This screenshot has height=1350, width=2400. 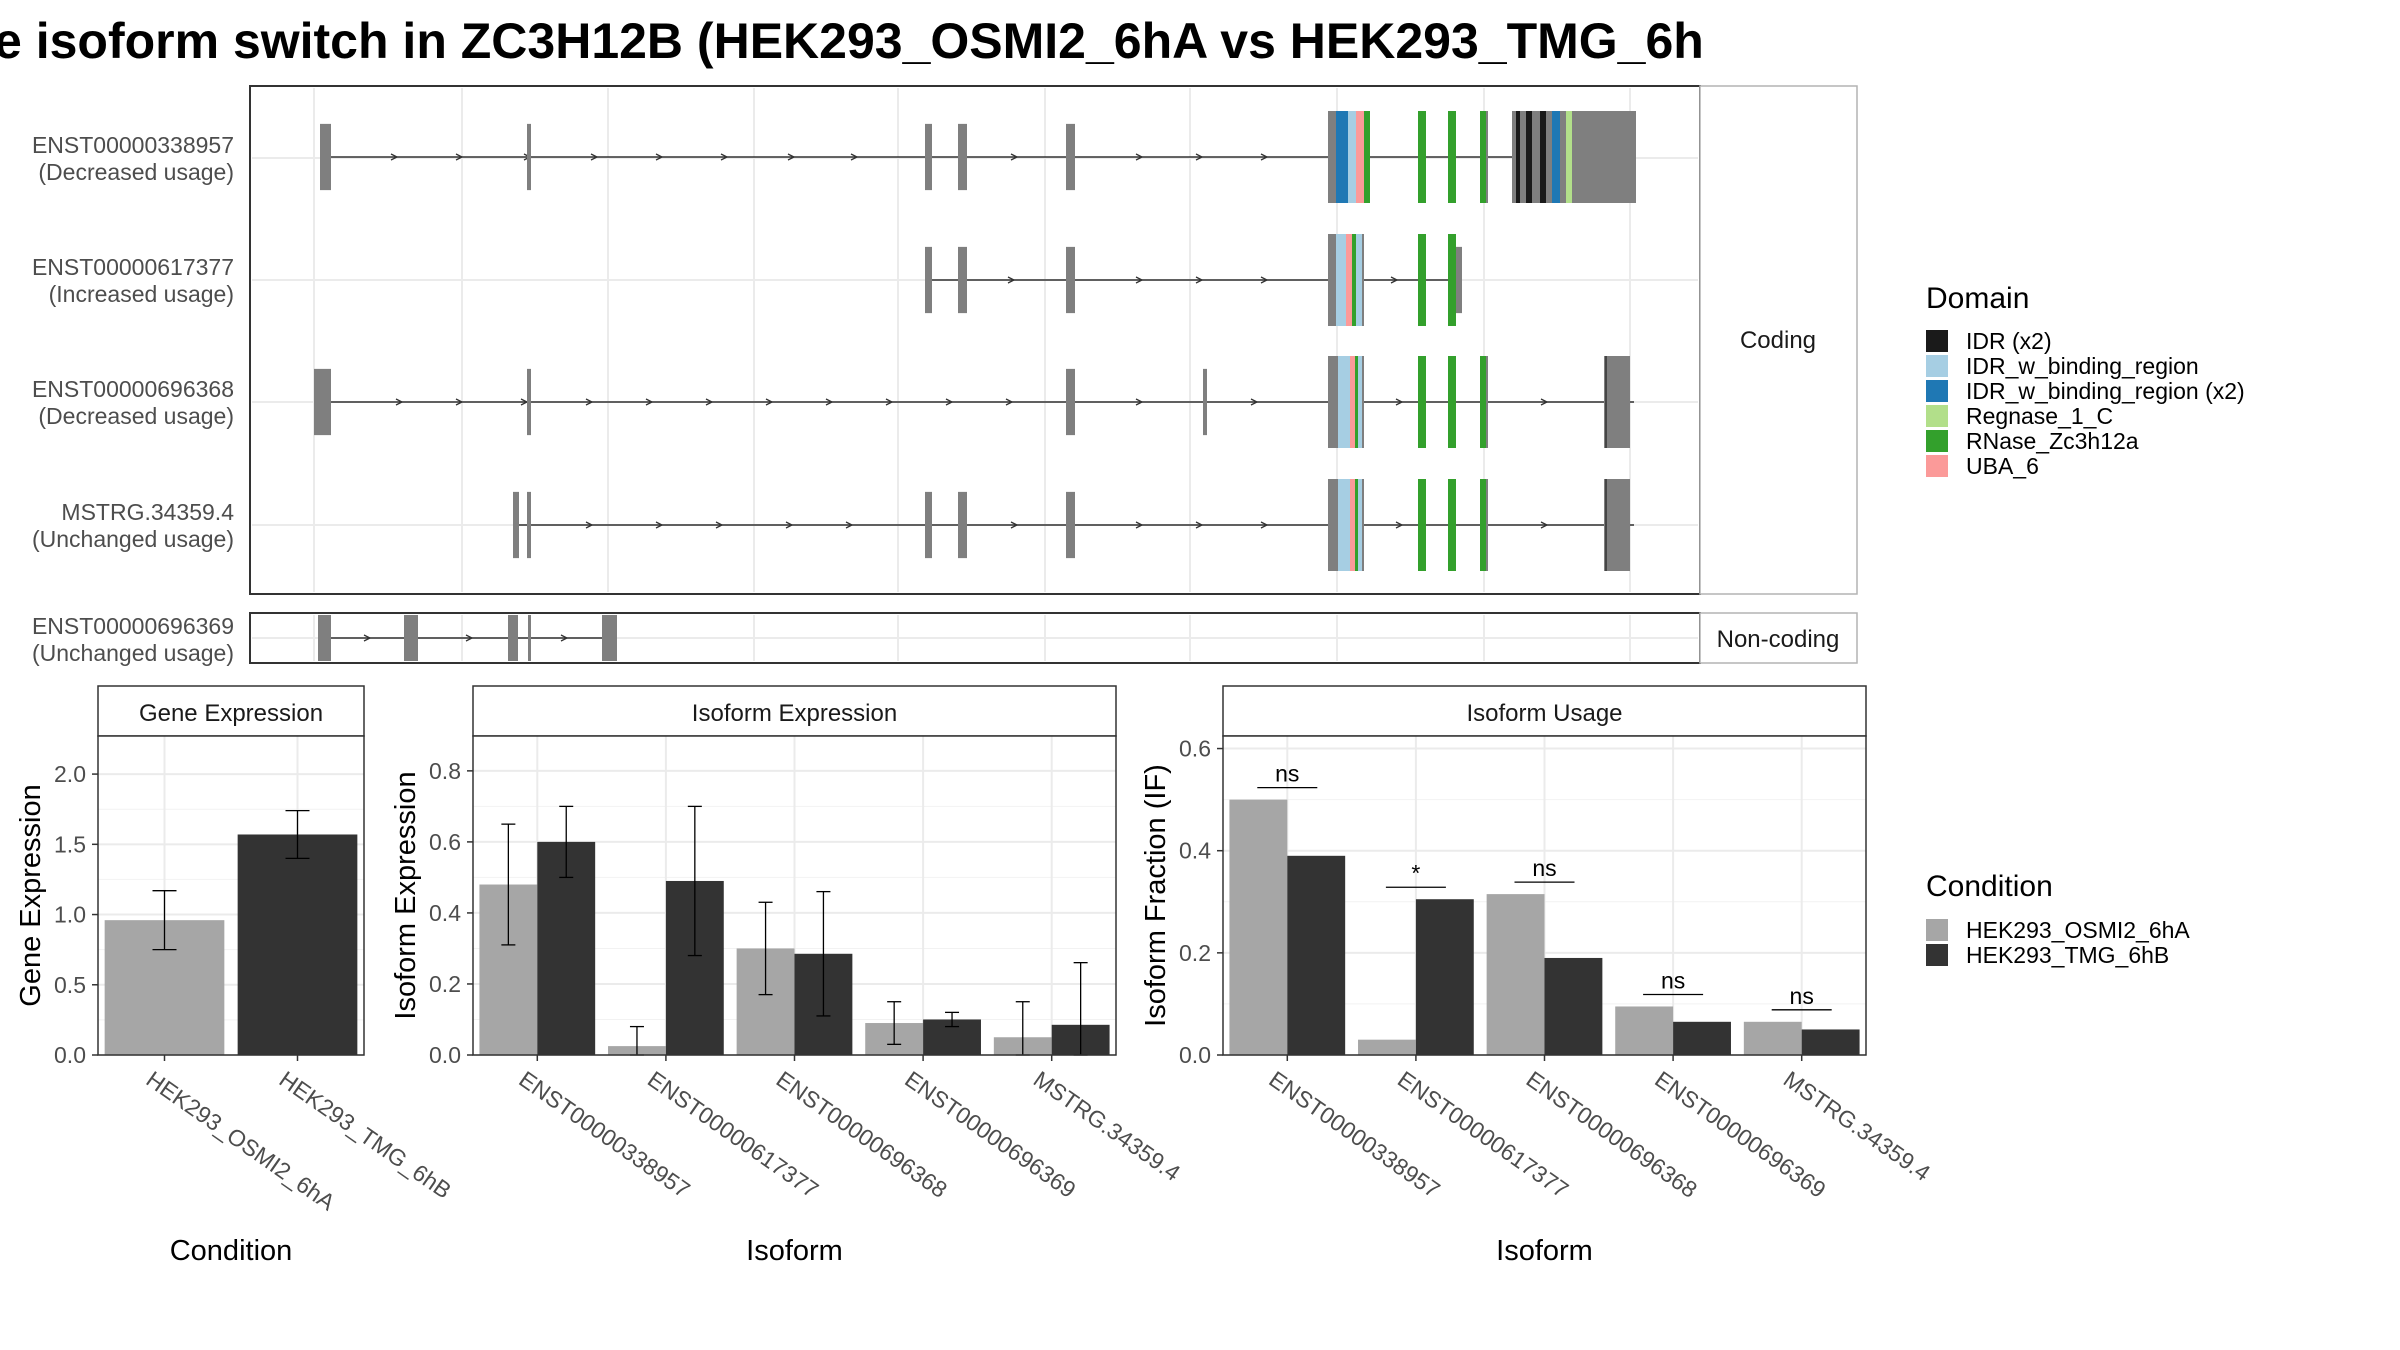 I want to click on domain-legend-title: Domain, so click(x=1977, y=298).